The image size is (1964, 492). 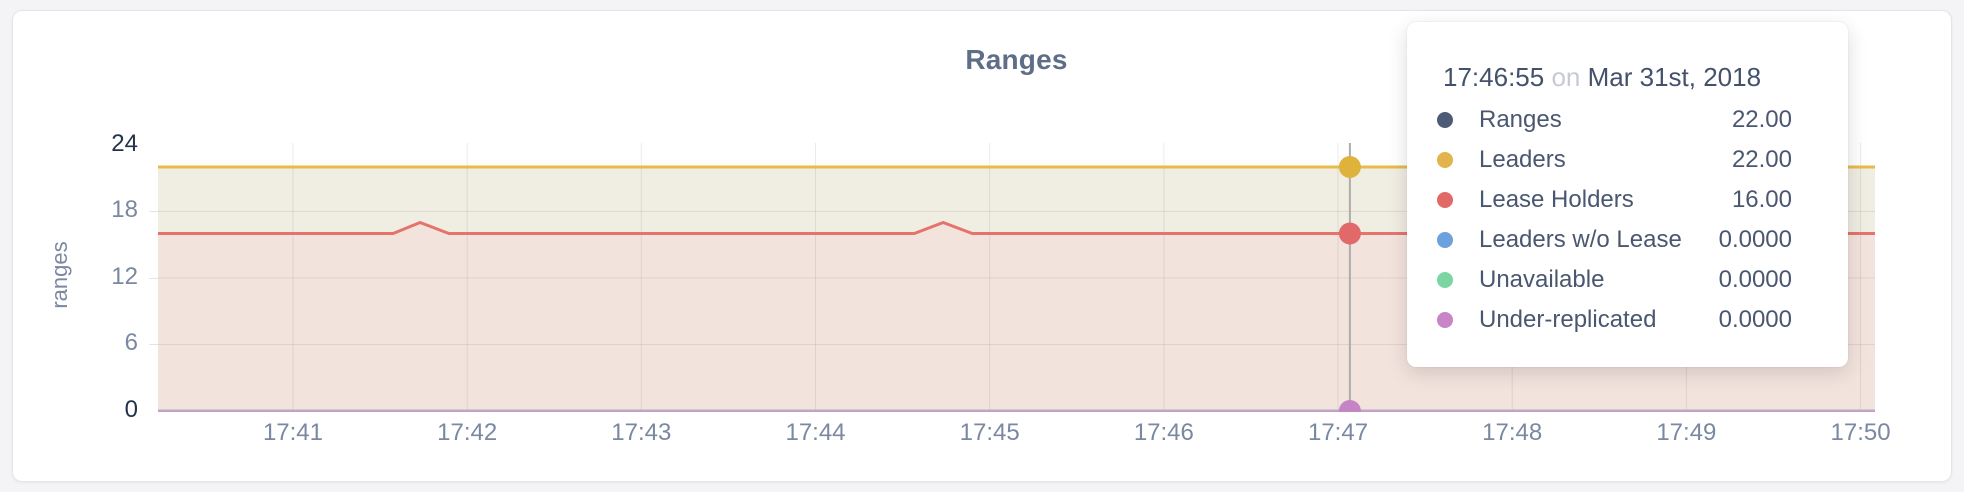 I want to click on tooltip-series-row: Lease Holders 16.00, so click(x=1627, y=200).